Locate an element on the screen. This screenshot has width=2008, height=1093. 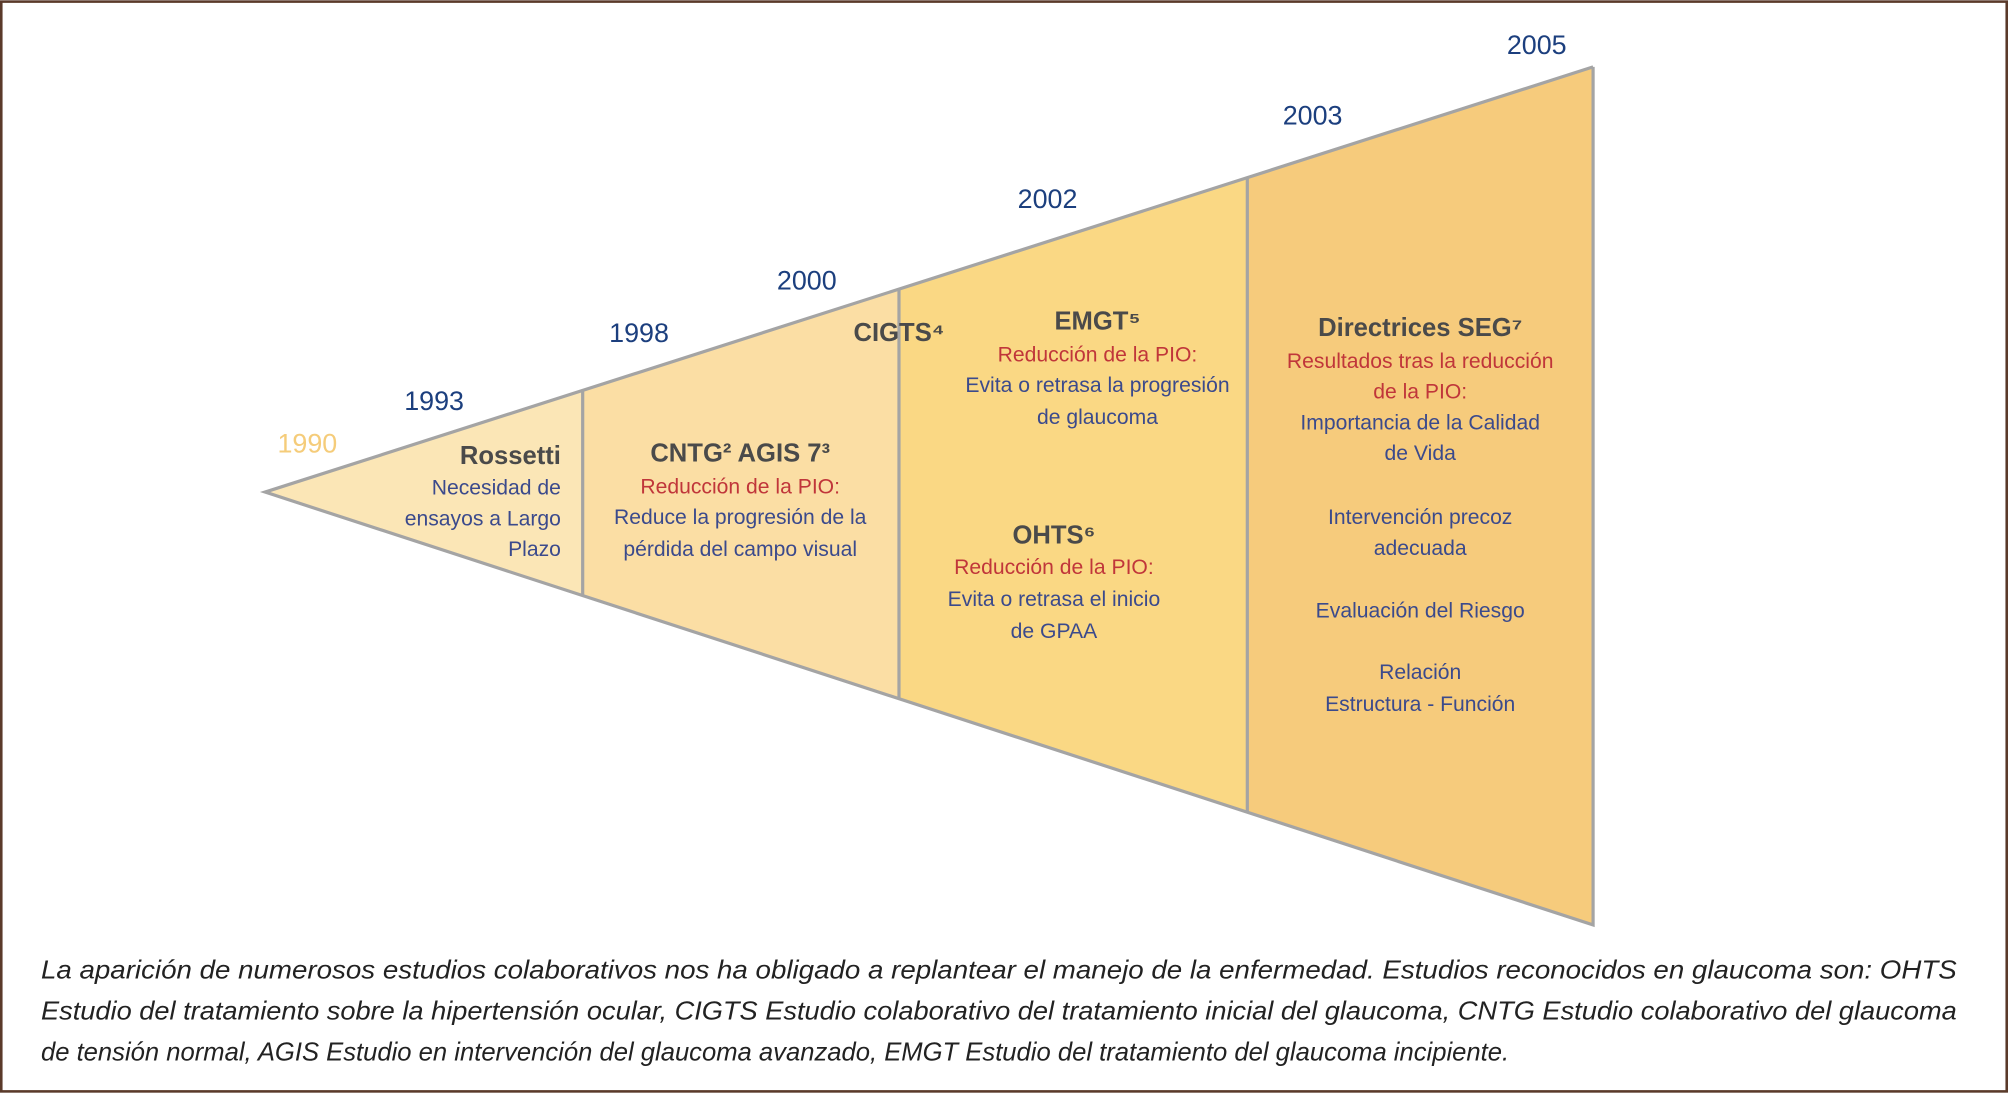
block-title: EMGT⁵ is located at coordinates (1097, 321).